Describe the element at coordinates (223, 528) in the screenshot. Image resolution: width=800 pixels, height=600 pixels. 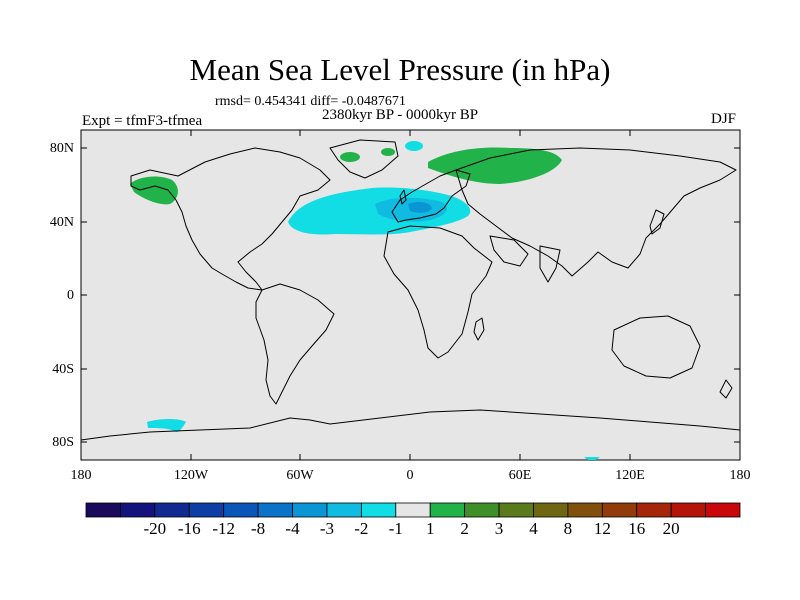
I see `colorbar-label: -12` at that location.